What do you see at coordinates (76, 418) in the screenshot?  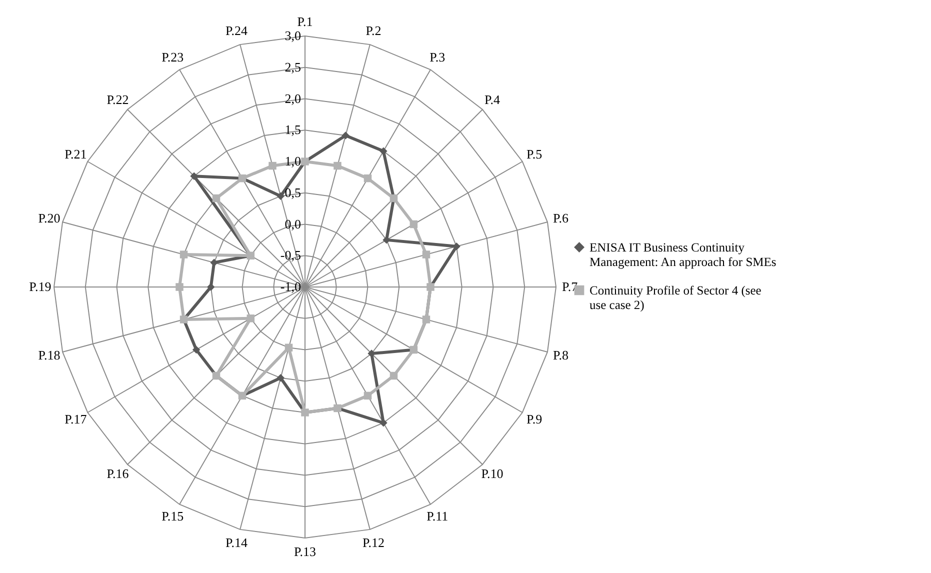 I see `spoke-label: P.17` at bounding box center [76, 418].